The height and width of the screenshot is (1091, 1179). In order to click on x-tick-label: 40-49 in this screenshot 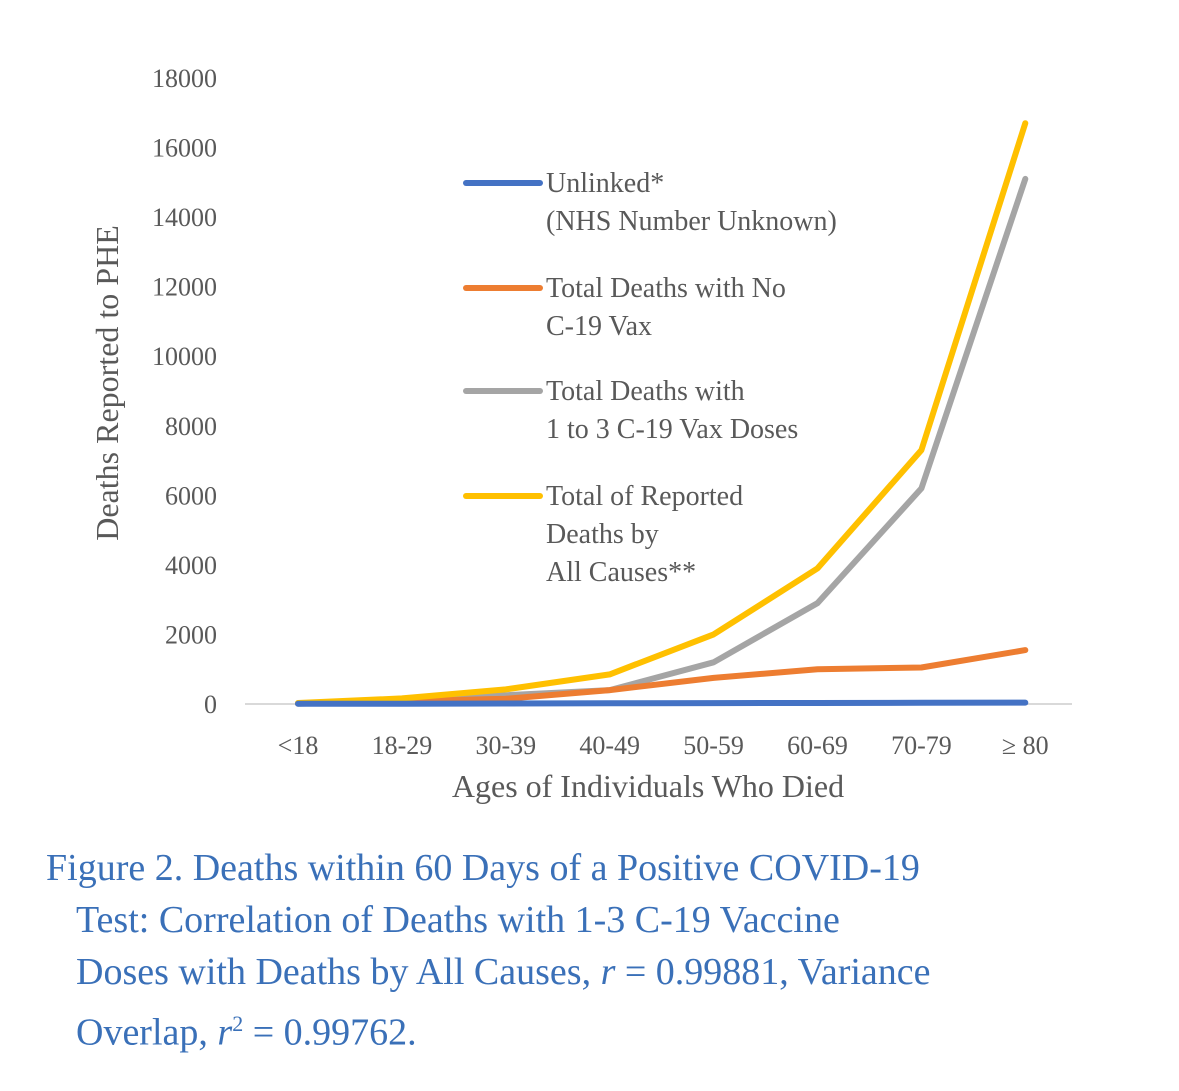, I will do `click(609, 745)`.